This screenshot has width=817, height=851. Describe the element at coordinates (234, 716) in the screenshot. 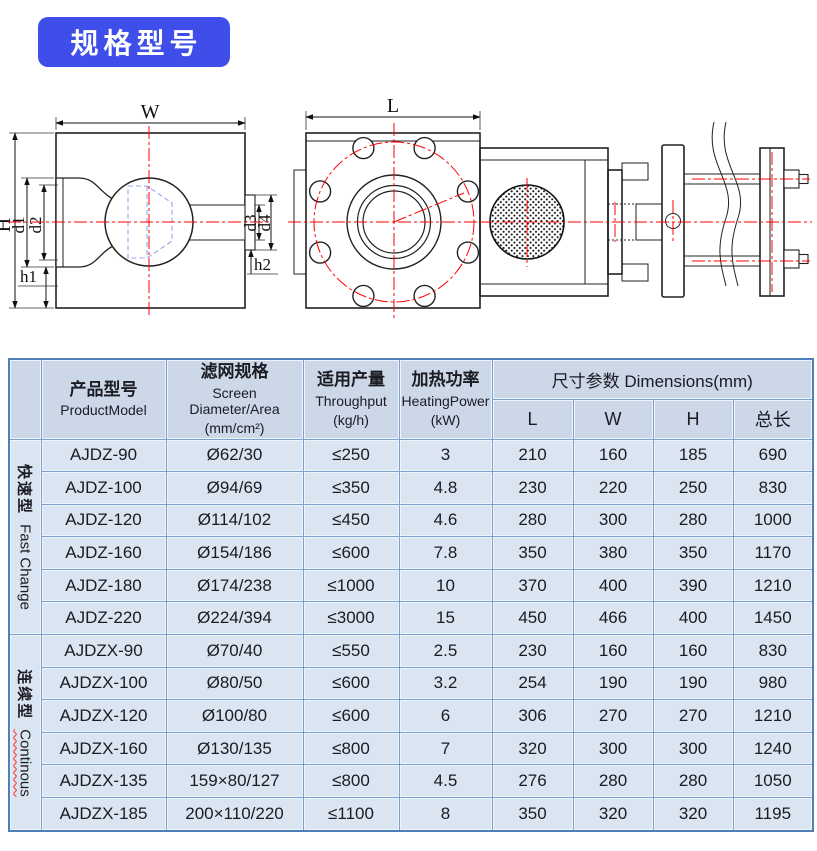

I see `cell-screen: Ø100/80` at that location.